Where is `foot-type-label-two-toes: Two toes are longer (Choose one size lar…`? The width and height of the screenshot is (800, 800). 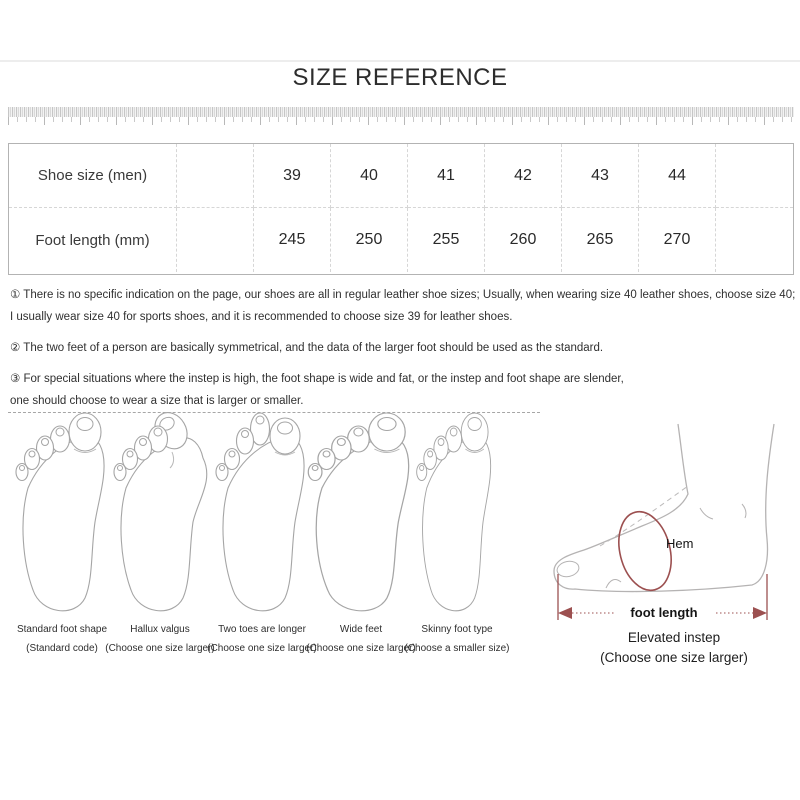
foot-type-label-two-toes: Two toes are longer (Choose one size lar… is located at coordinates (262, 639).